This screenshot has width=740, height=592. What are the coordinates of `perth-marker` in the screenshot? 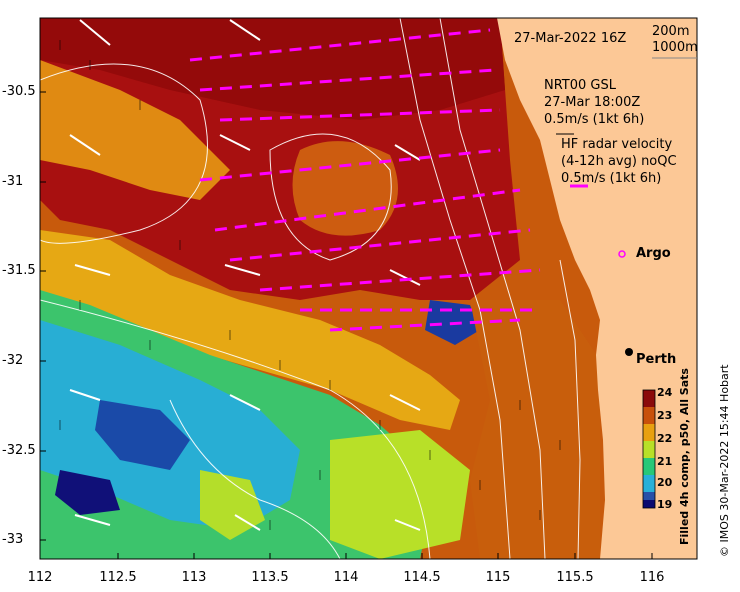 It's located at (629, 352).